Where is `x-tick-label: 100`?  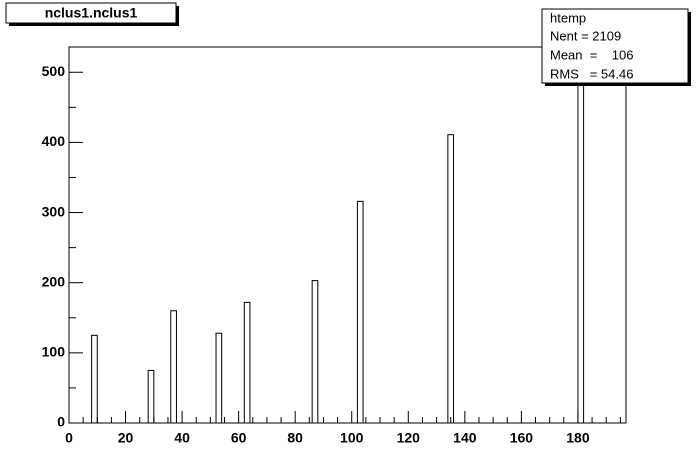
x-tick-label: 100 is located at coordinates (352, 438).